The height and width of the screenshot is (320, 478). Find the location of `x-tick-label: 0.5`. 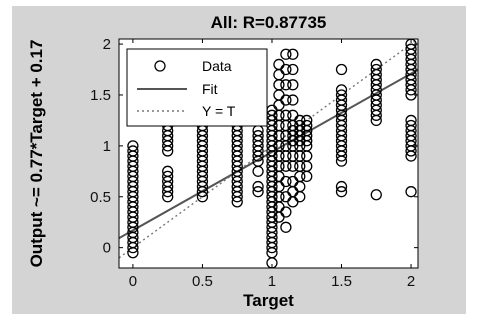

x-tick-label: 0.5 is located at coordinates (202, 281).